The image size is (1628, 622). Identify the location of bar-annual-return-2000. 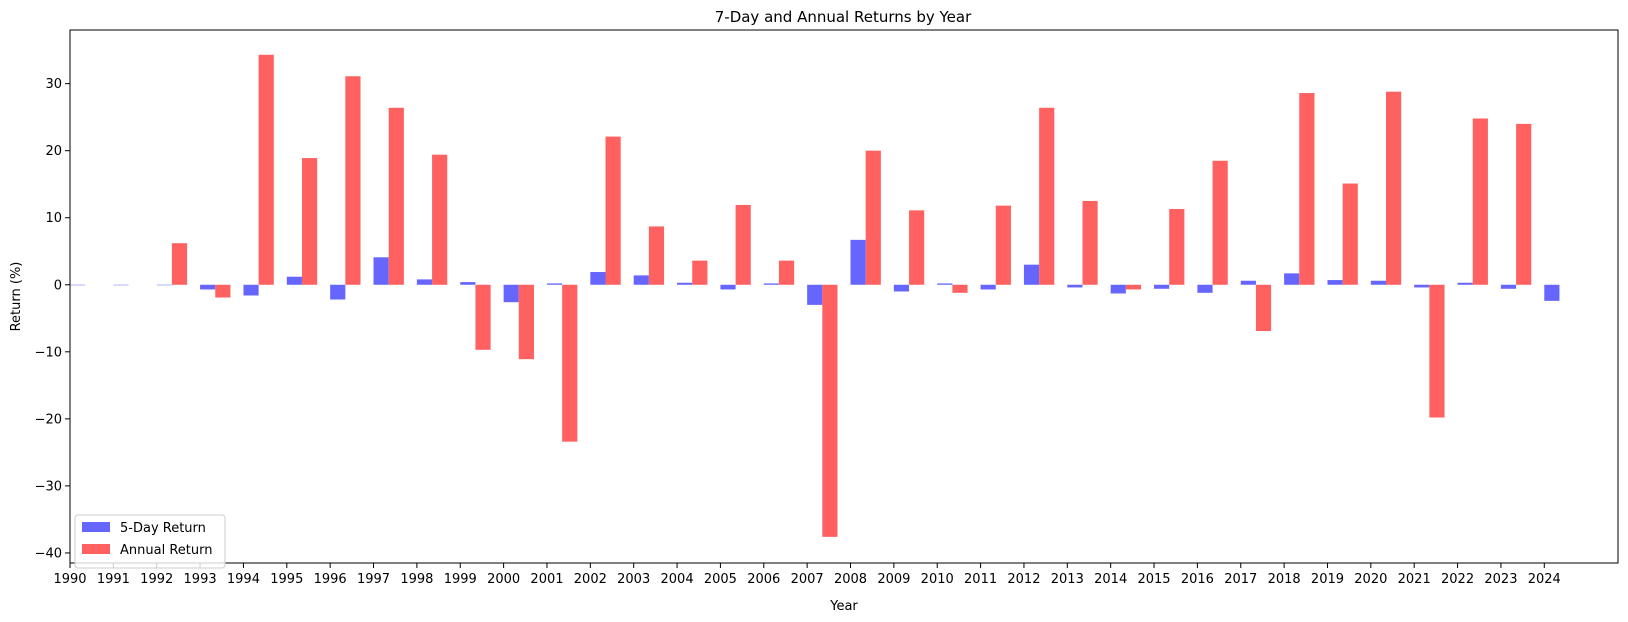
(526, 322).